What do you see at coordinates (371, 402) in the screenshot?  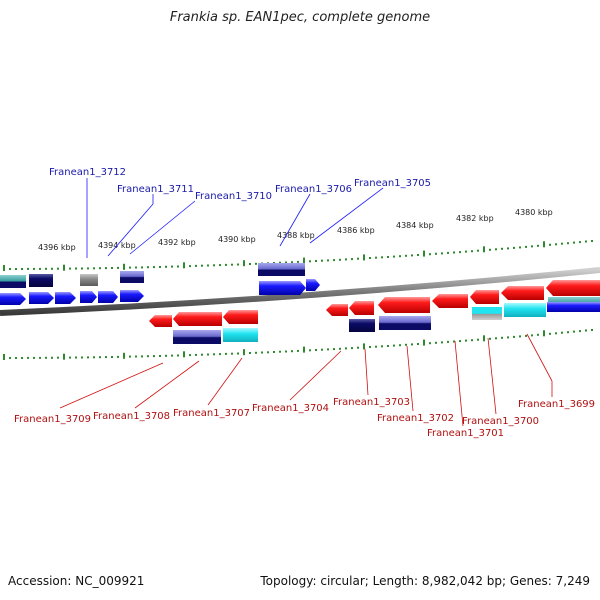 I see `gene-label-franean1-3703: Franean1_3703` at bounding box center [371, 402].